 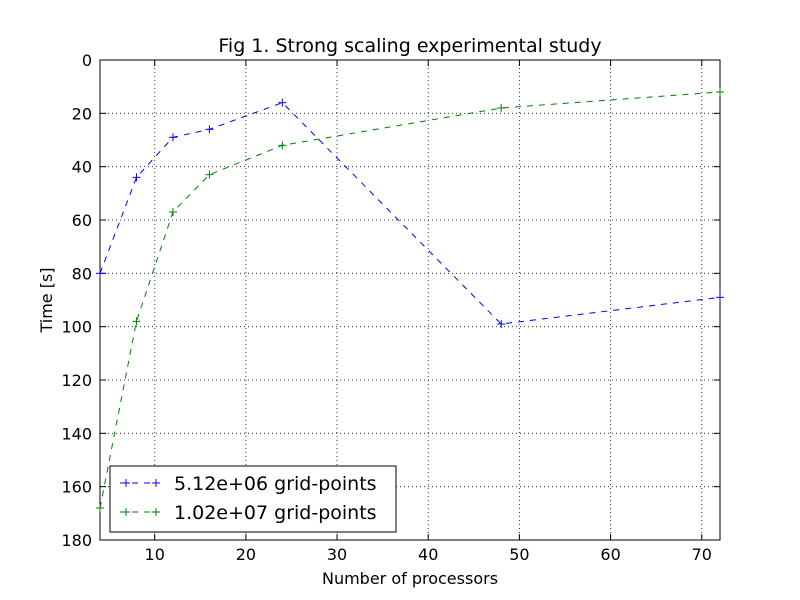 I want to click on x-axis-title: Number of processors, so click(x=410, y=578).